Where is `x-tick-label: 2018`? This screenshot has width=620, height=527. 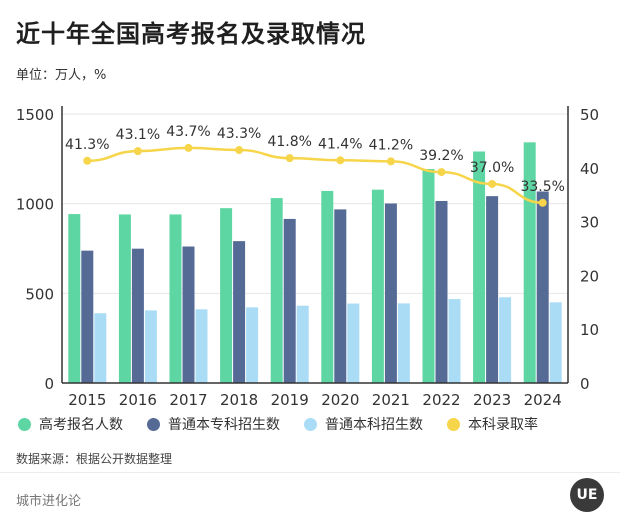
x-tick-label: 2018 is located at coordinates (239, 400).